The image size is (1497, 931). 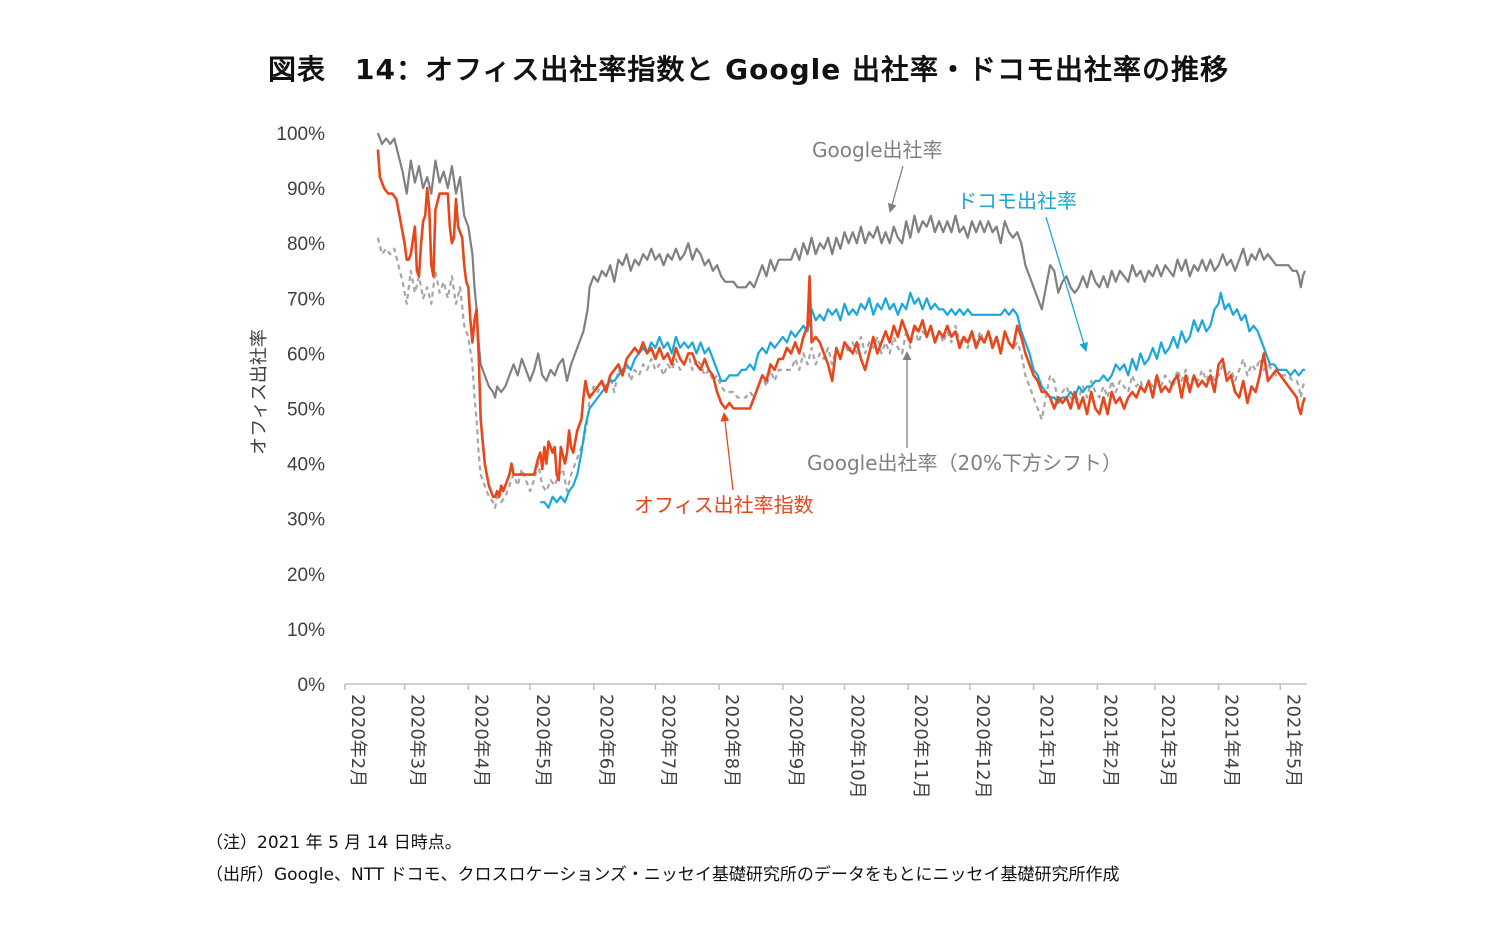 What do you see at coordinates (542, 740) in the screenshot?
I see `x-tick-label: 2020年5月` at bounding box center [542, 740].